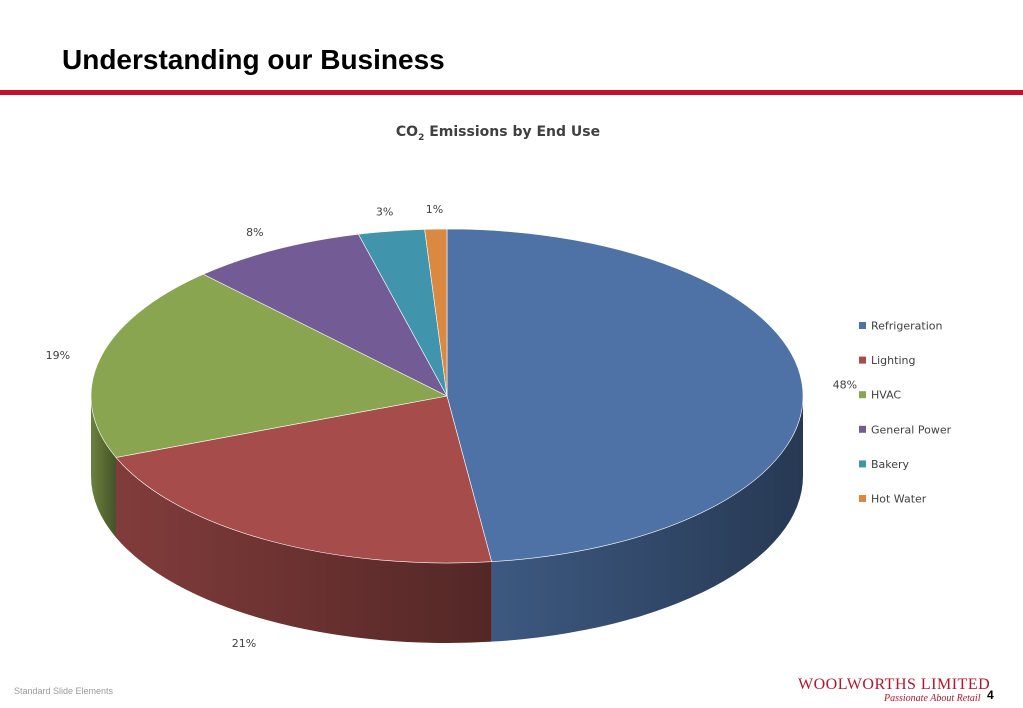 This screenshot has height=708, width=1023. What do you see at coordinates (886, 395) in the screenshot?
I see `legend-label: HVAC` at bounding box center [886, 395].